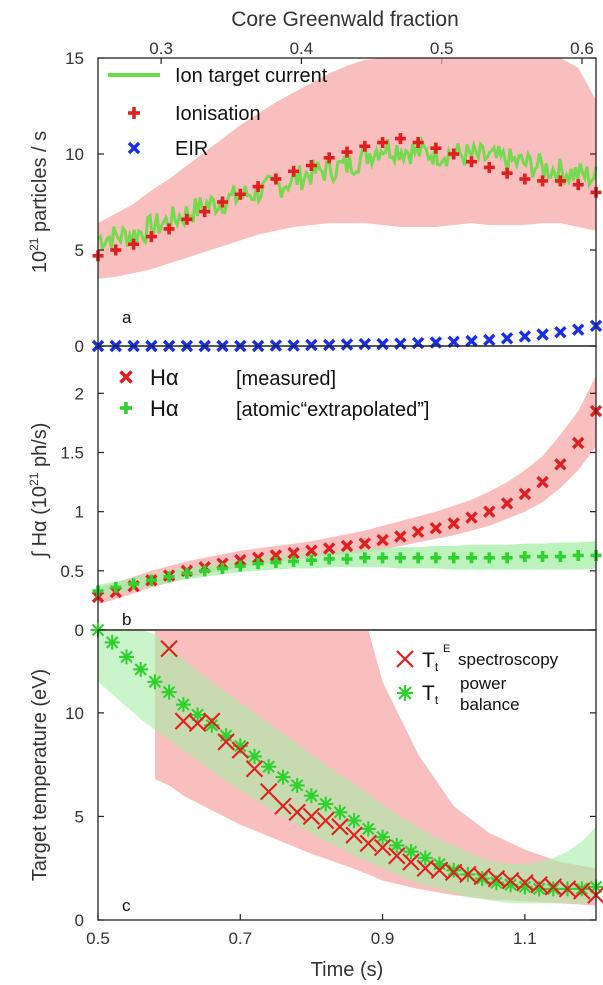 This screenshot has width=603, height=985. I want to click on legend-tt-power-label-2: balance, so click(490, 704).